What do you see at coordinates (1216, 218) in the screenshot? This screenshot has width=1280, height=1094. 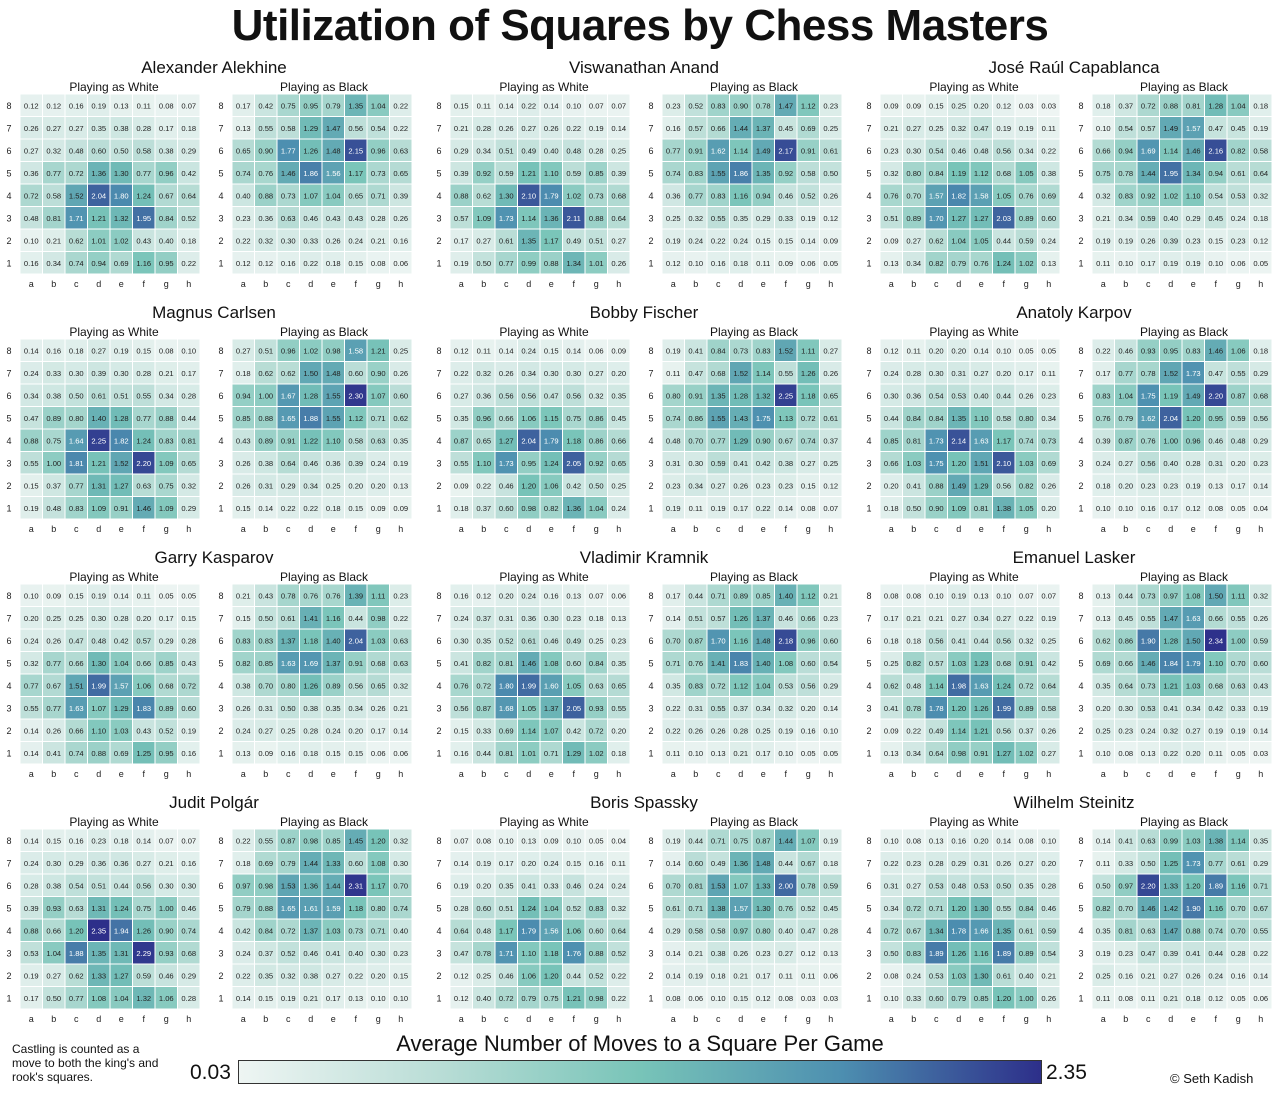 I see `square-f3: 0.45` at bounding box center [1216, 218].